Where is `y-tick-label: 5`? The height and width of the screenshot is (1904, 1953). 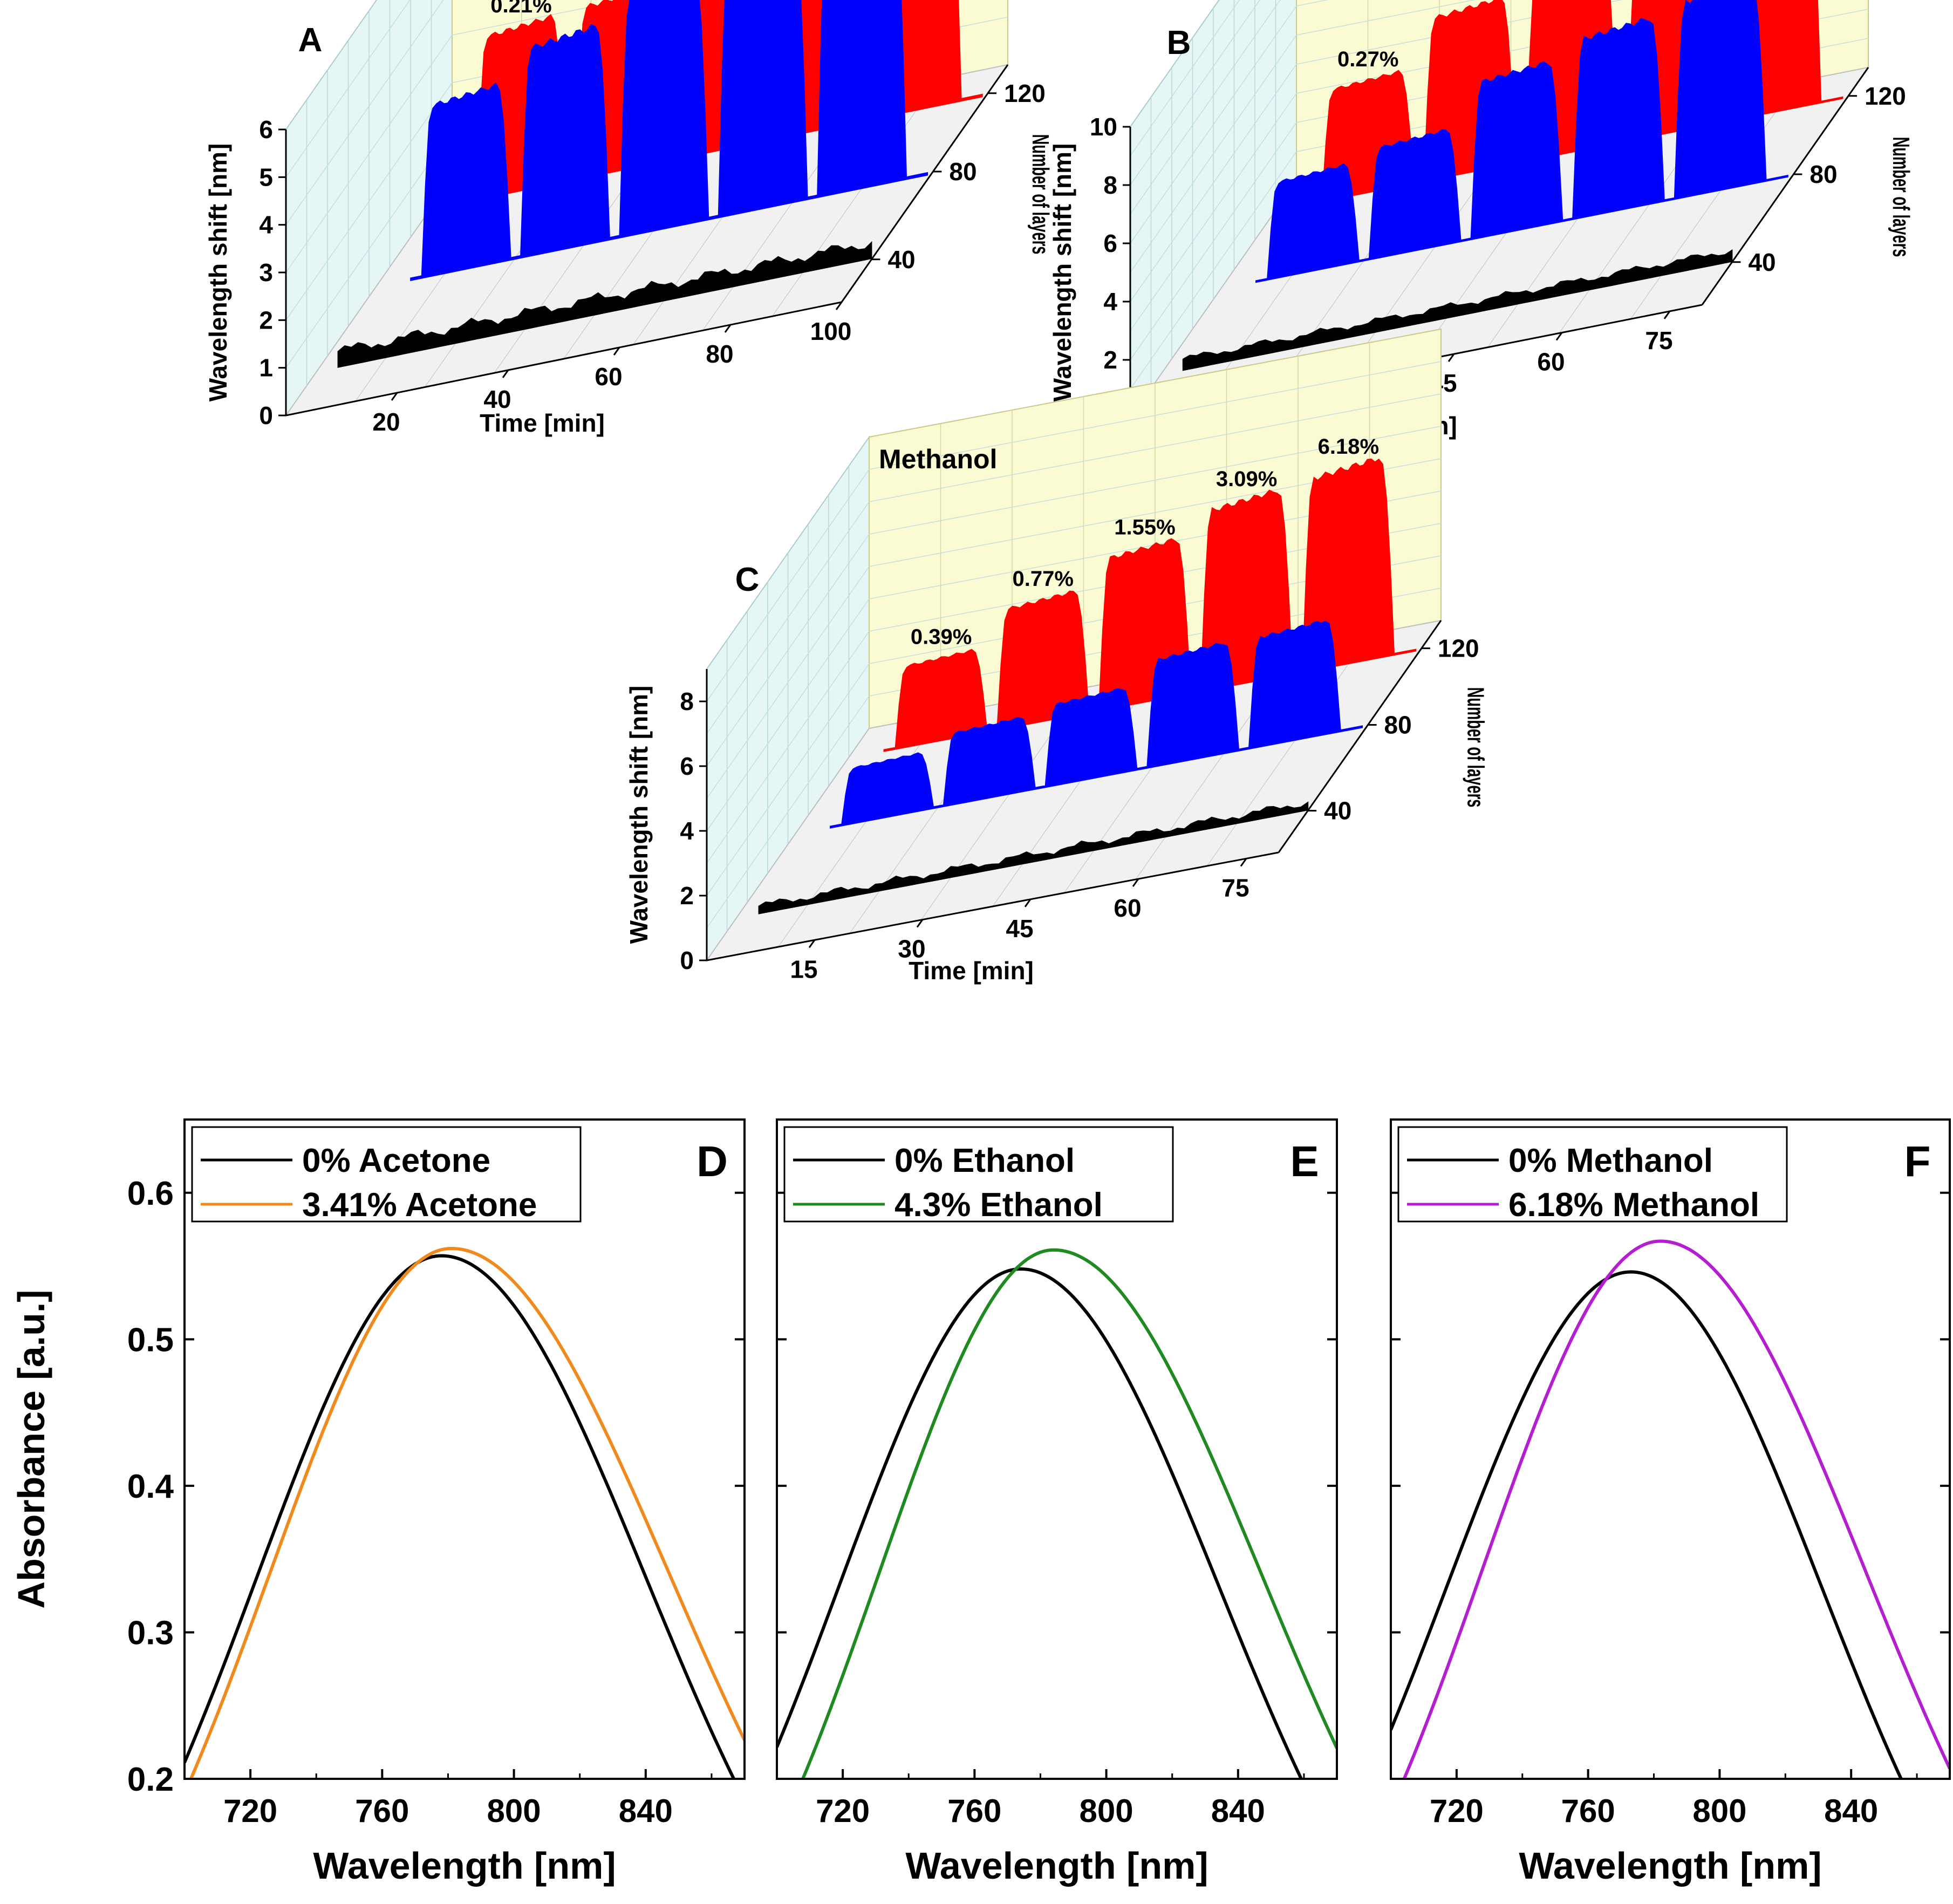 y-tick-label: 5 is located at coordinates (266, 177).